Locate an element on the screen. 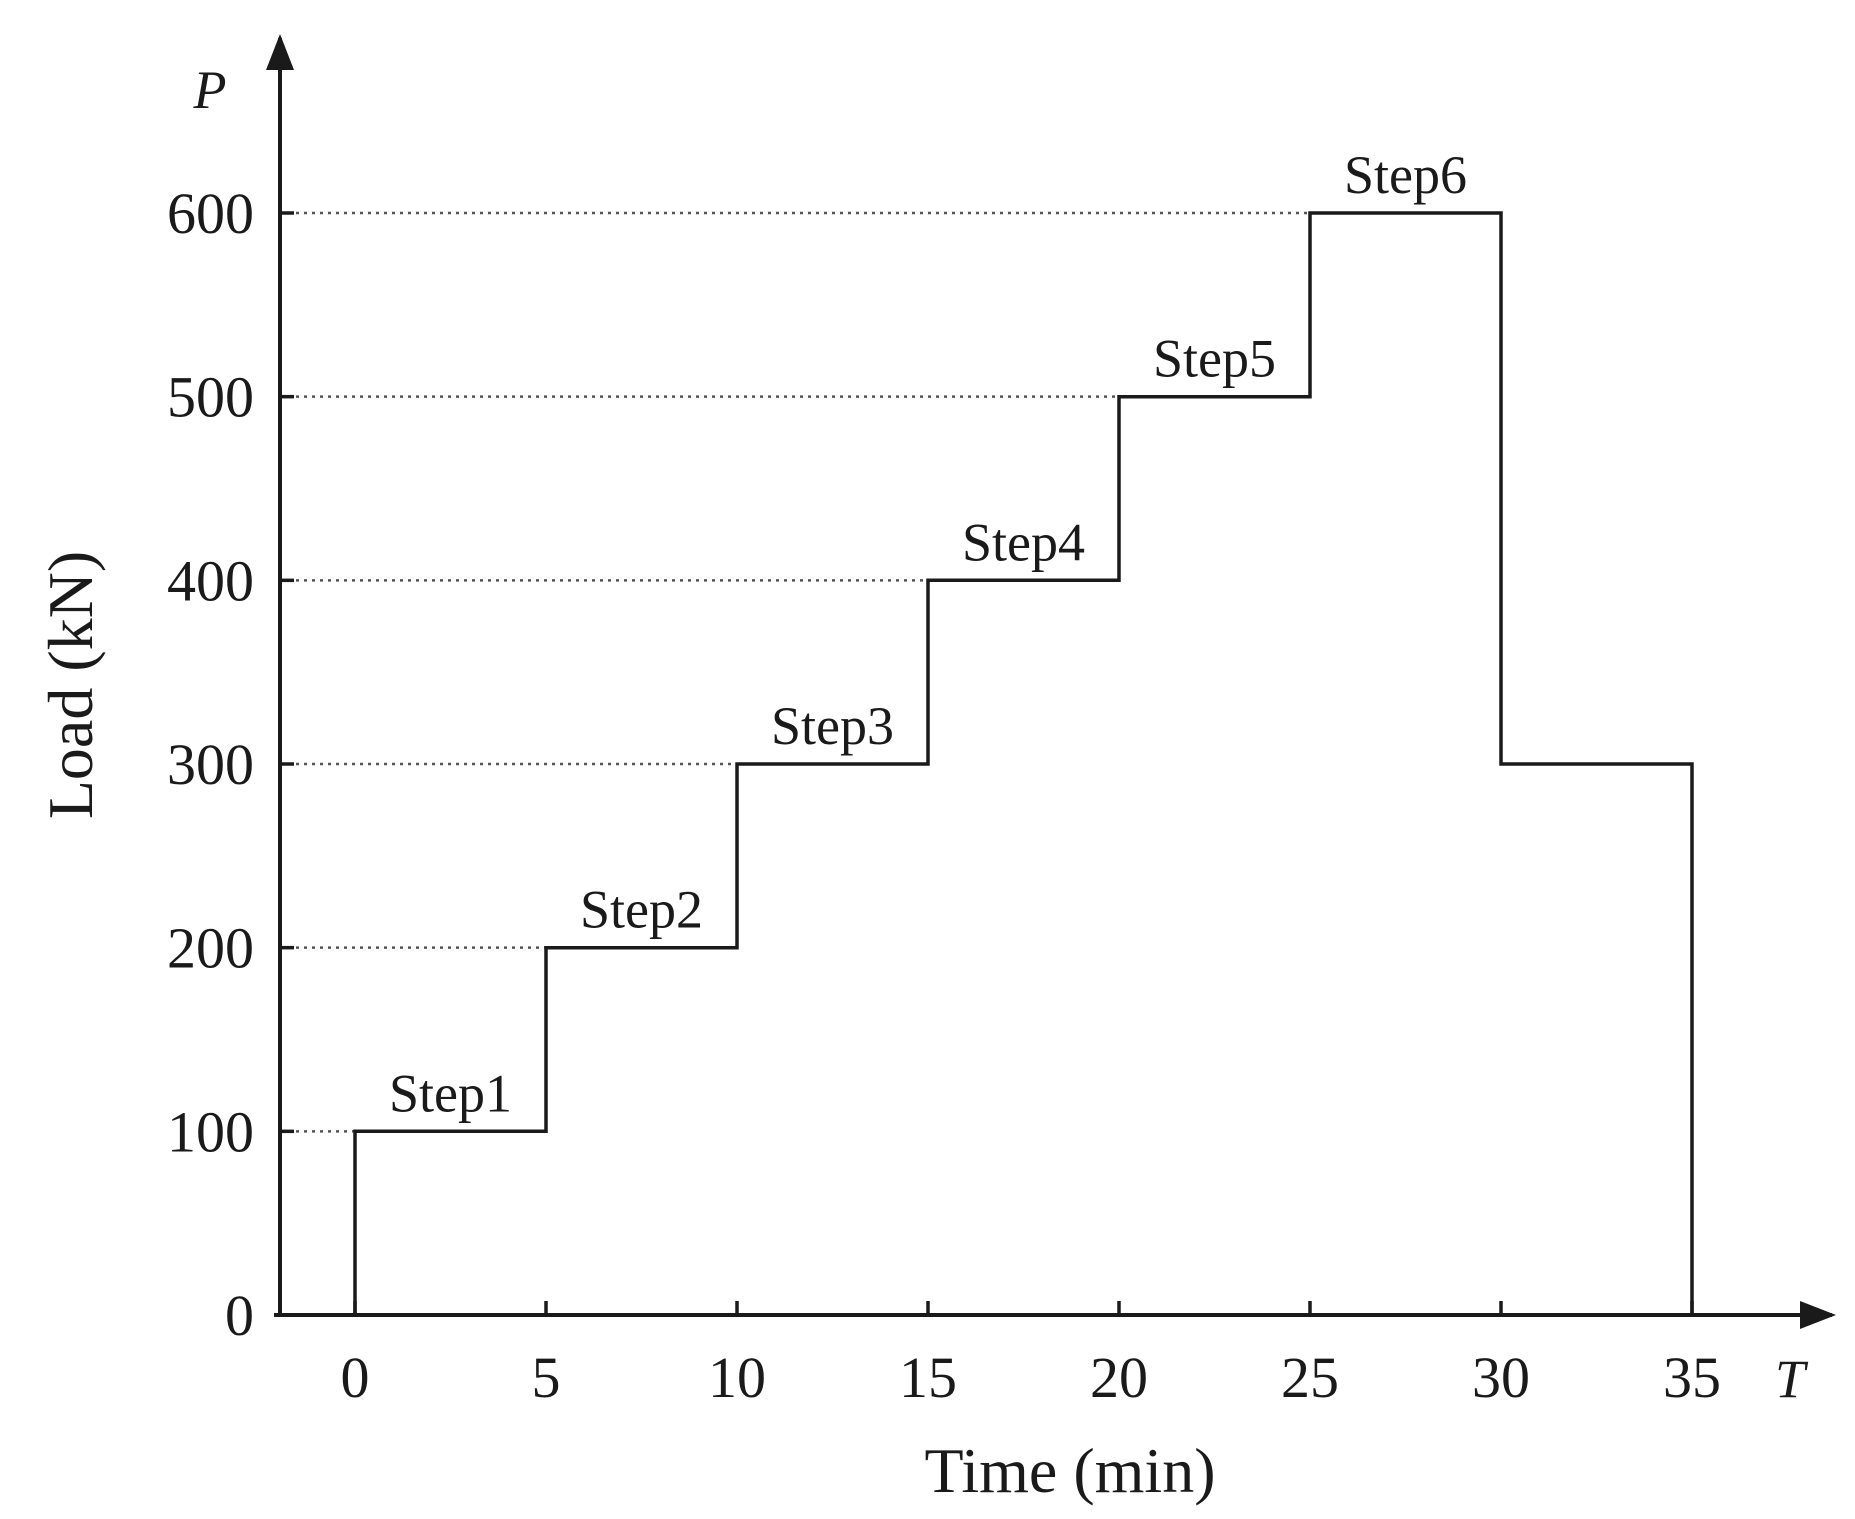 This screenshot has height=1519, width=1855. y-tick-label-300: 300 is located at coordinates (210, 764).